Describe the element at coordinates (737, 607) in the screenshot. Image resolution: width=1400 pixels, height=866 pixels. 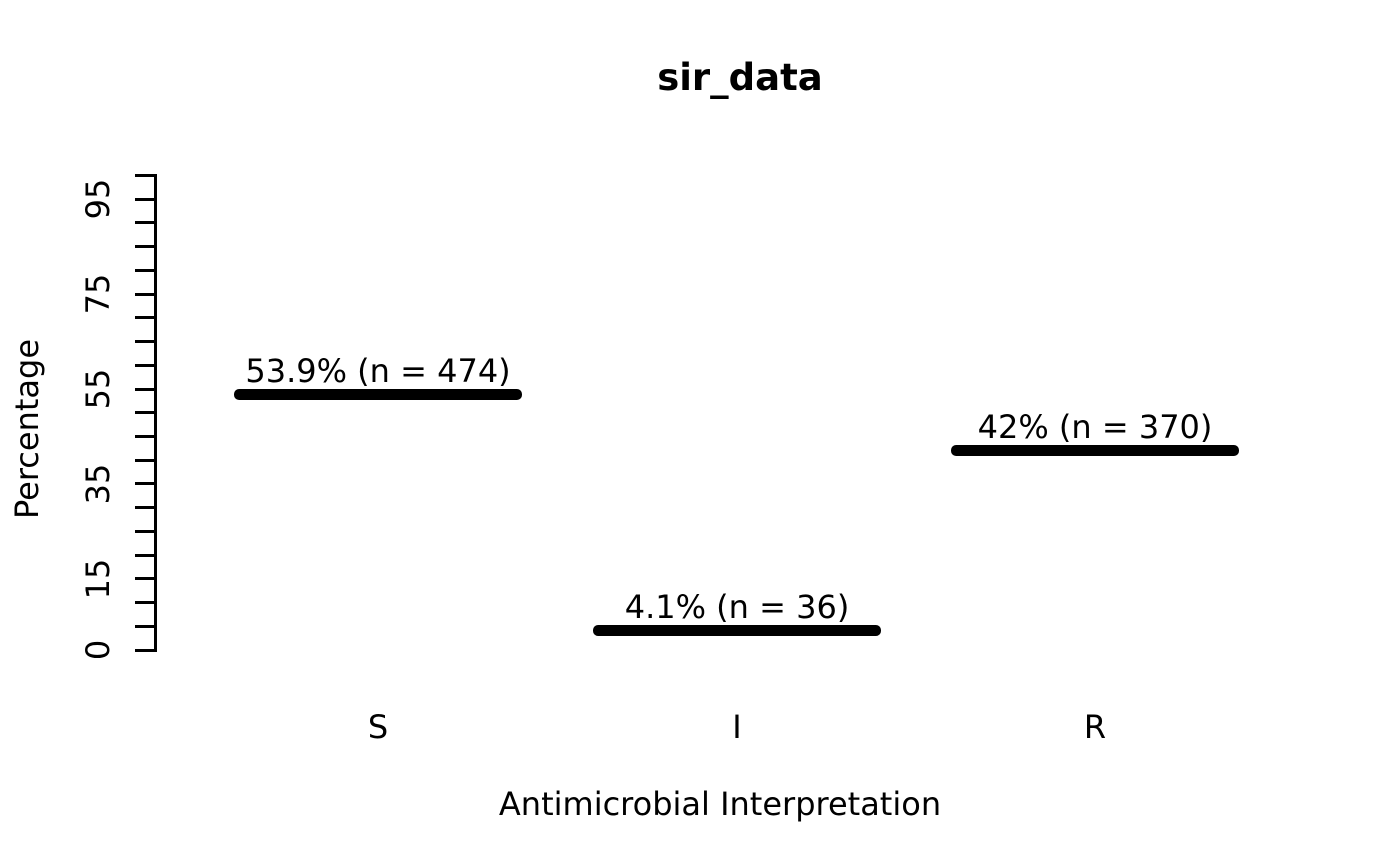
I see `data-segment-label: 4.1% (n = 36)` at that location.